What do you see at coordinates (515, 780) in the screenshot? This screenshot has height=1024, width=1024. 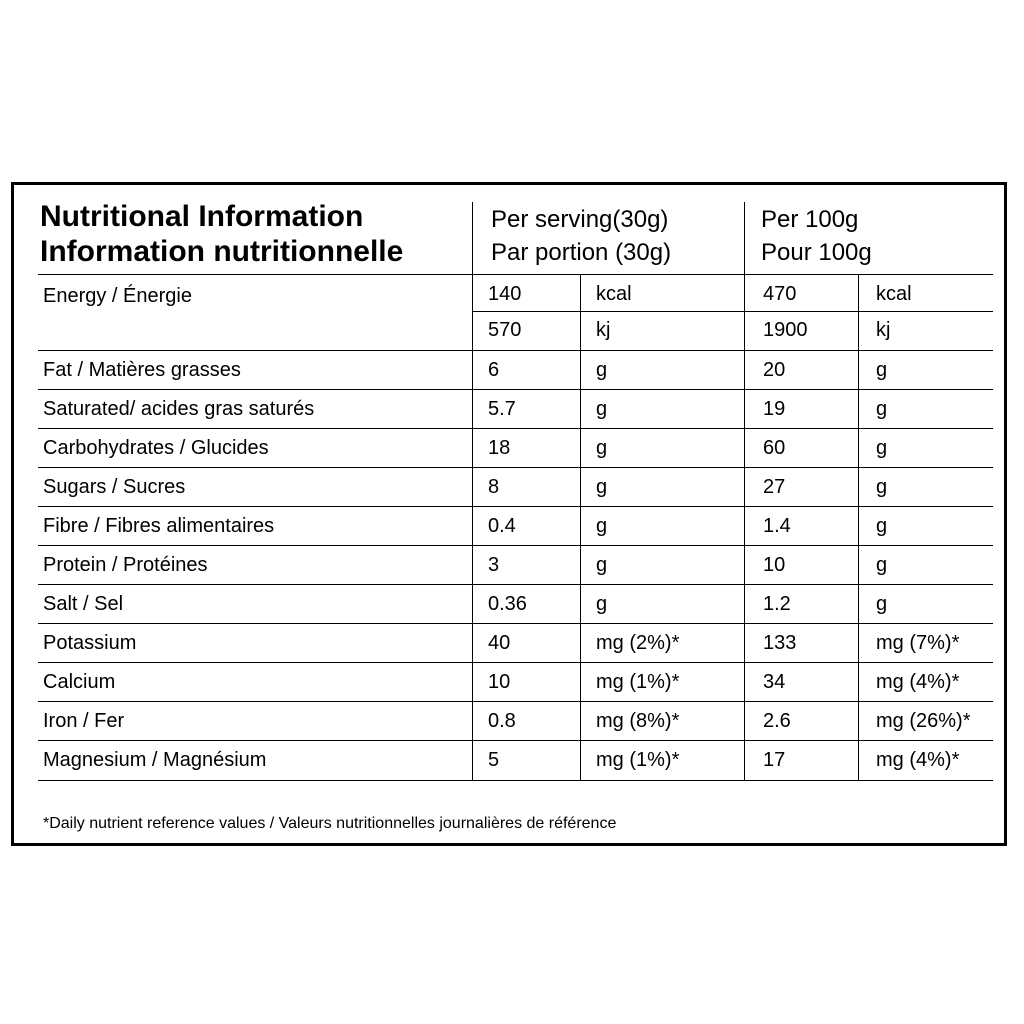 I see `rule-bottom` at bounding box center [515, 780].